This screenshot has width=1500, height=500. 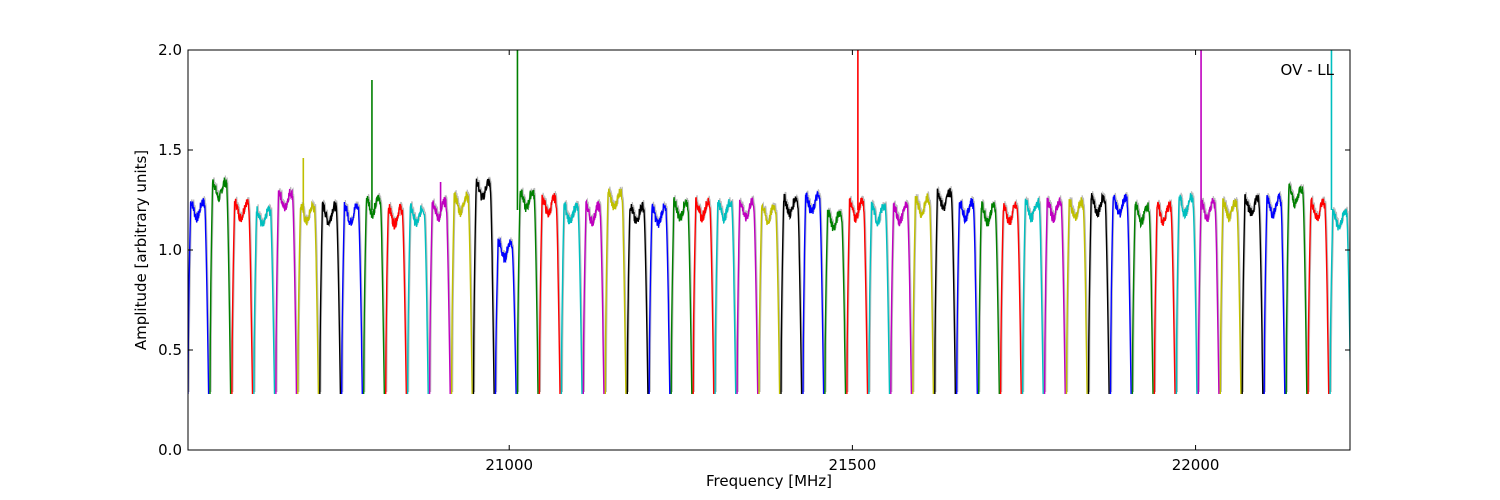 I want to click on y-axis-label: Amplitude [arbitrary units], so click(x=141, y=250).